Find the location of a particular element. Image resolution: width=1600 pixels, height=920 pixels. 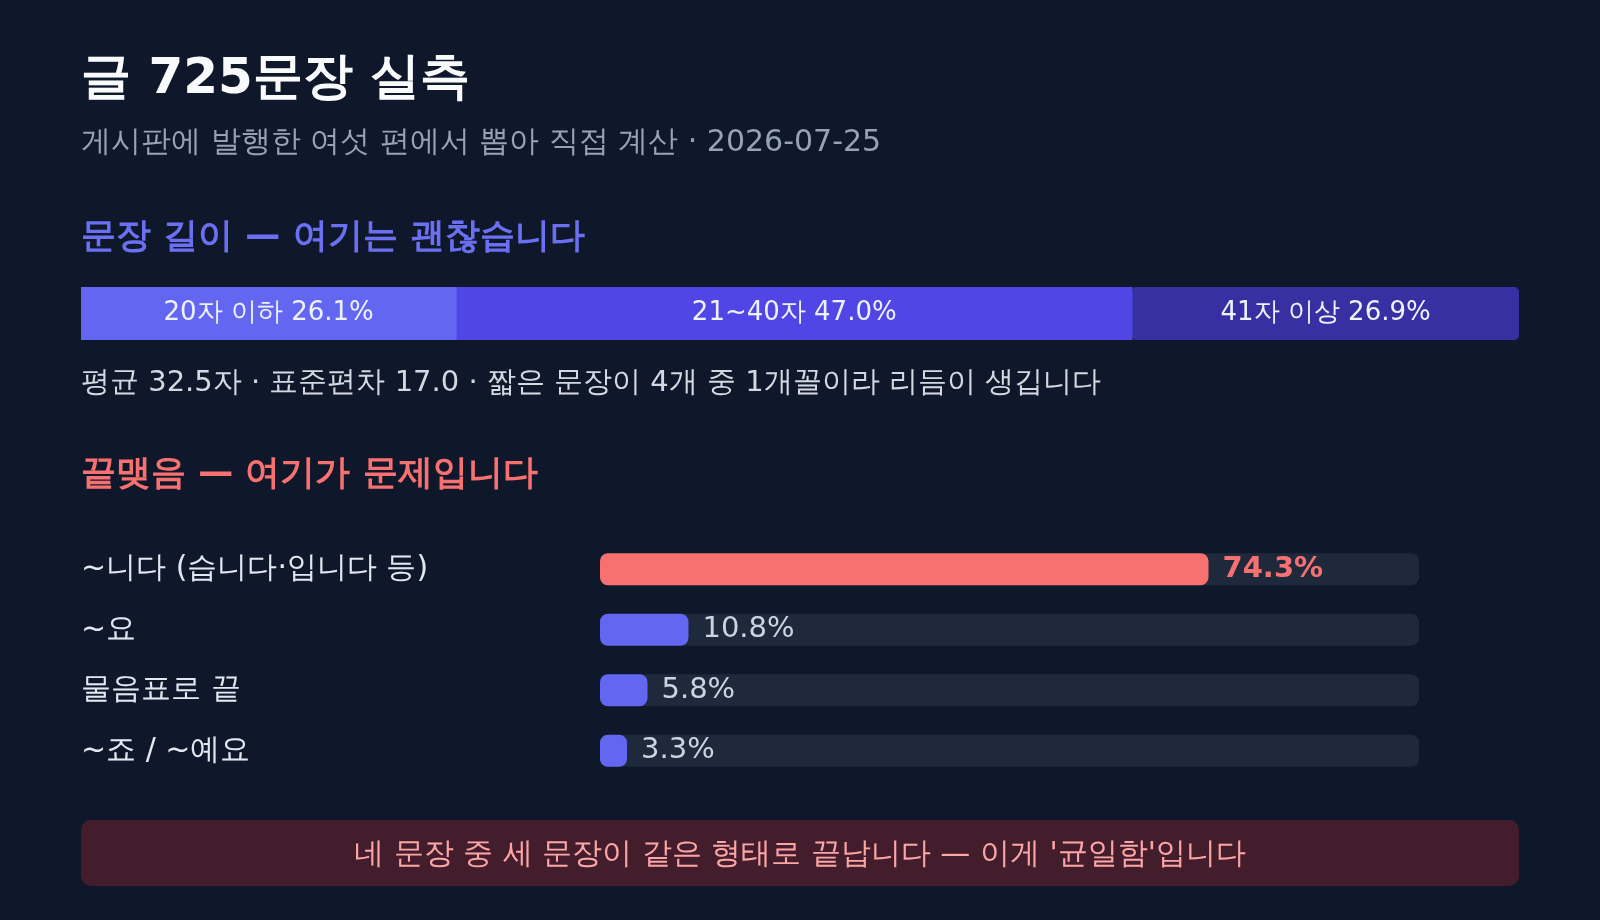

data-label: 26.9% is located at coordinates (1389, 311).